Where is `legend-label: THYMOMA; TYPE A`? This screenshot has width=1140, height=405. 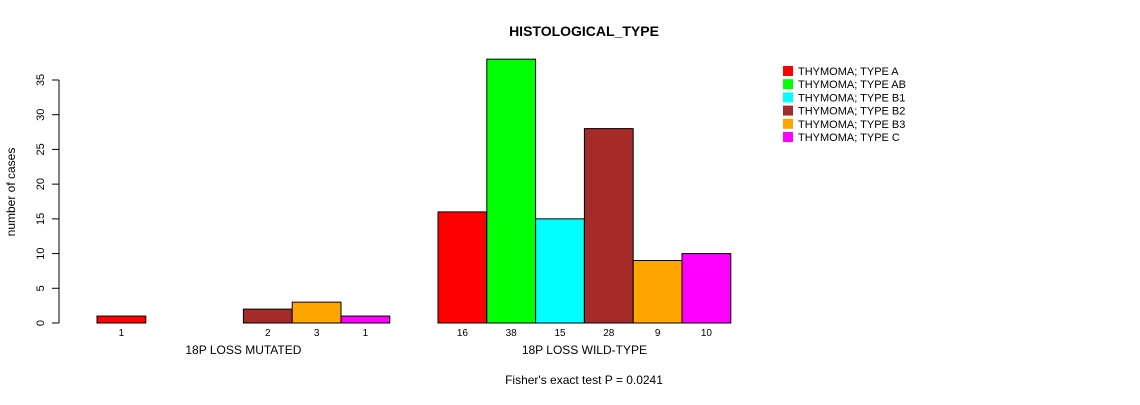
legend-label: THYMOMA; TYPE A is located at coordinates (848, 72).